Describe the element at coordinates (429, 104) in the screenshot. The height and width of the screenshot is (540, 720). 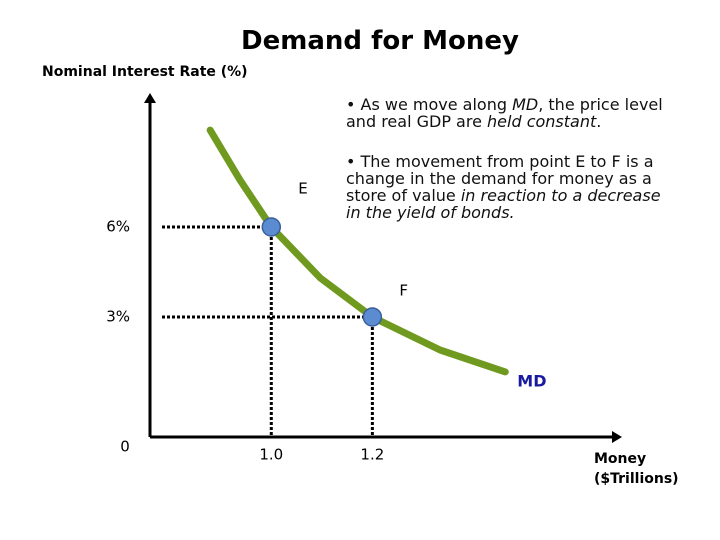
I see `note-text: • As we move along` at that location.